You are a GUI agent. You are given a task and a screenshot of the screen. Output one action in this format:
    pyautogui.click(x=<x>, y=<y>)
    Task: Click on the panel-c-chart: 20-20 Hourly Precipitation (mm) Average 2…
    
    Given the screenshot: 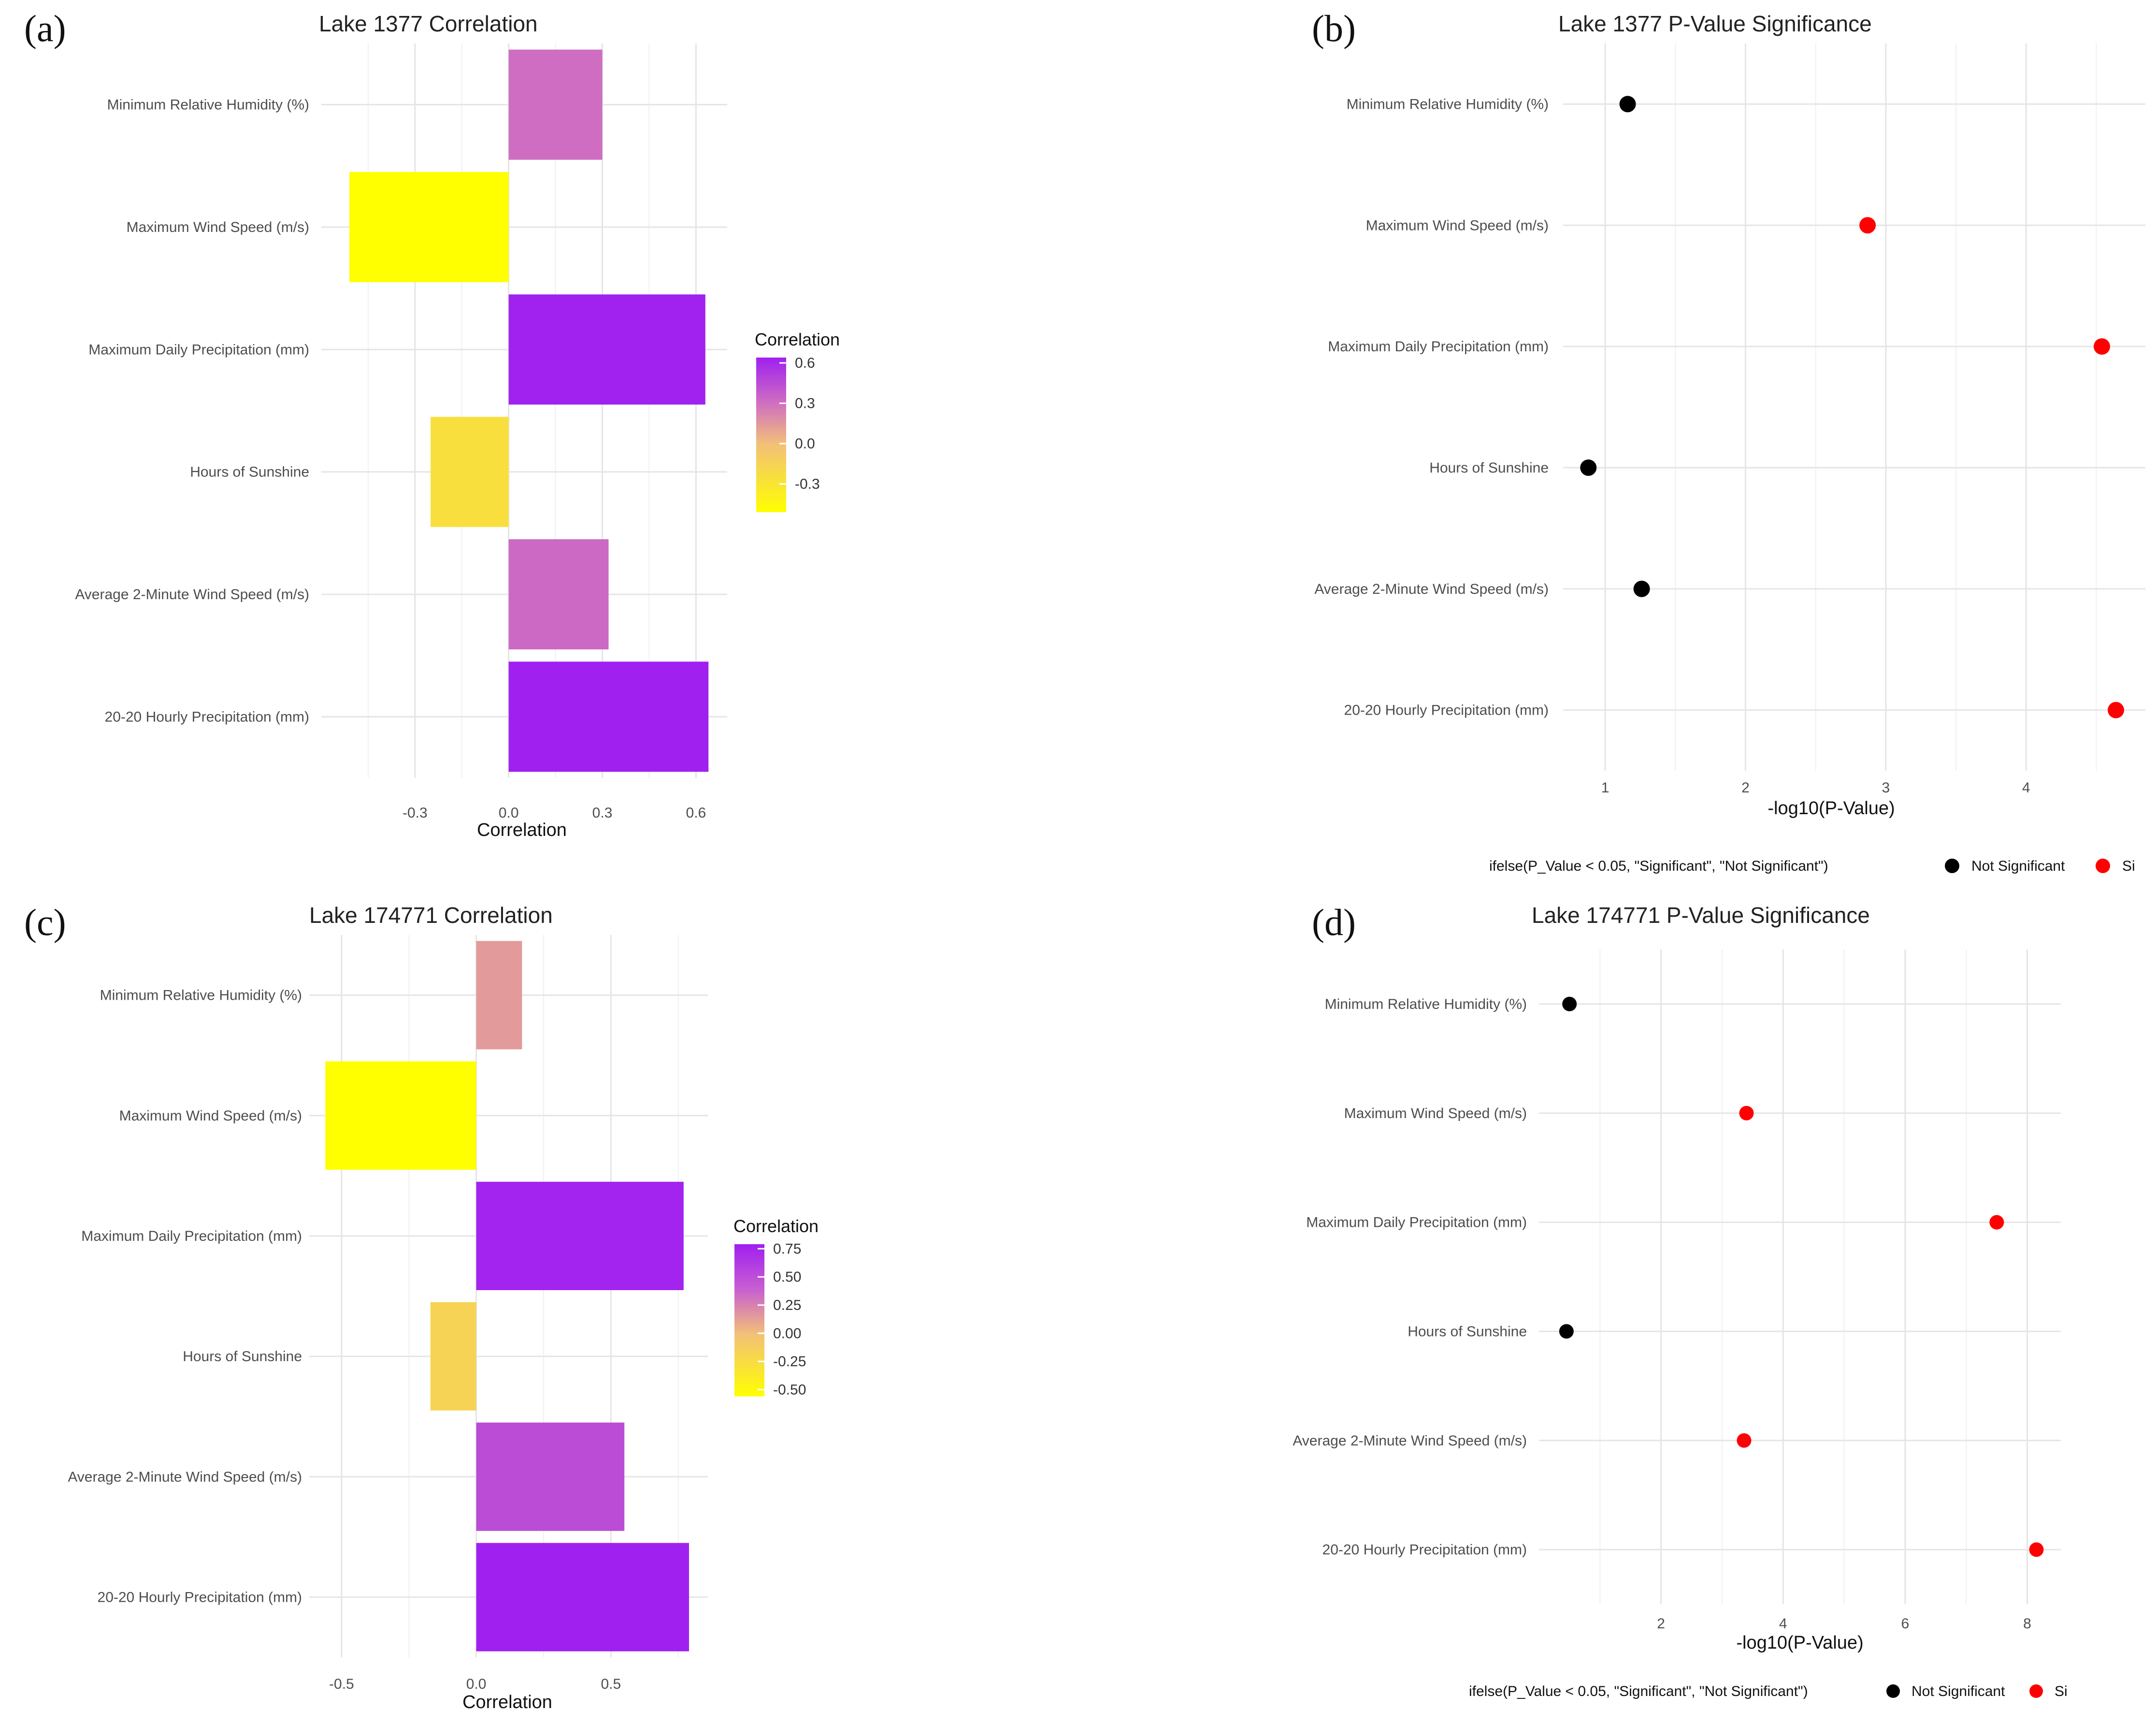 What is the action you would take?
    pyautogui.click(x=388, y=1313)
    